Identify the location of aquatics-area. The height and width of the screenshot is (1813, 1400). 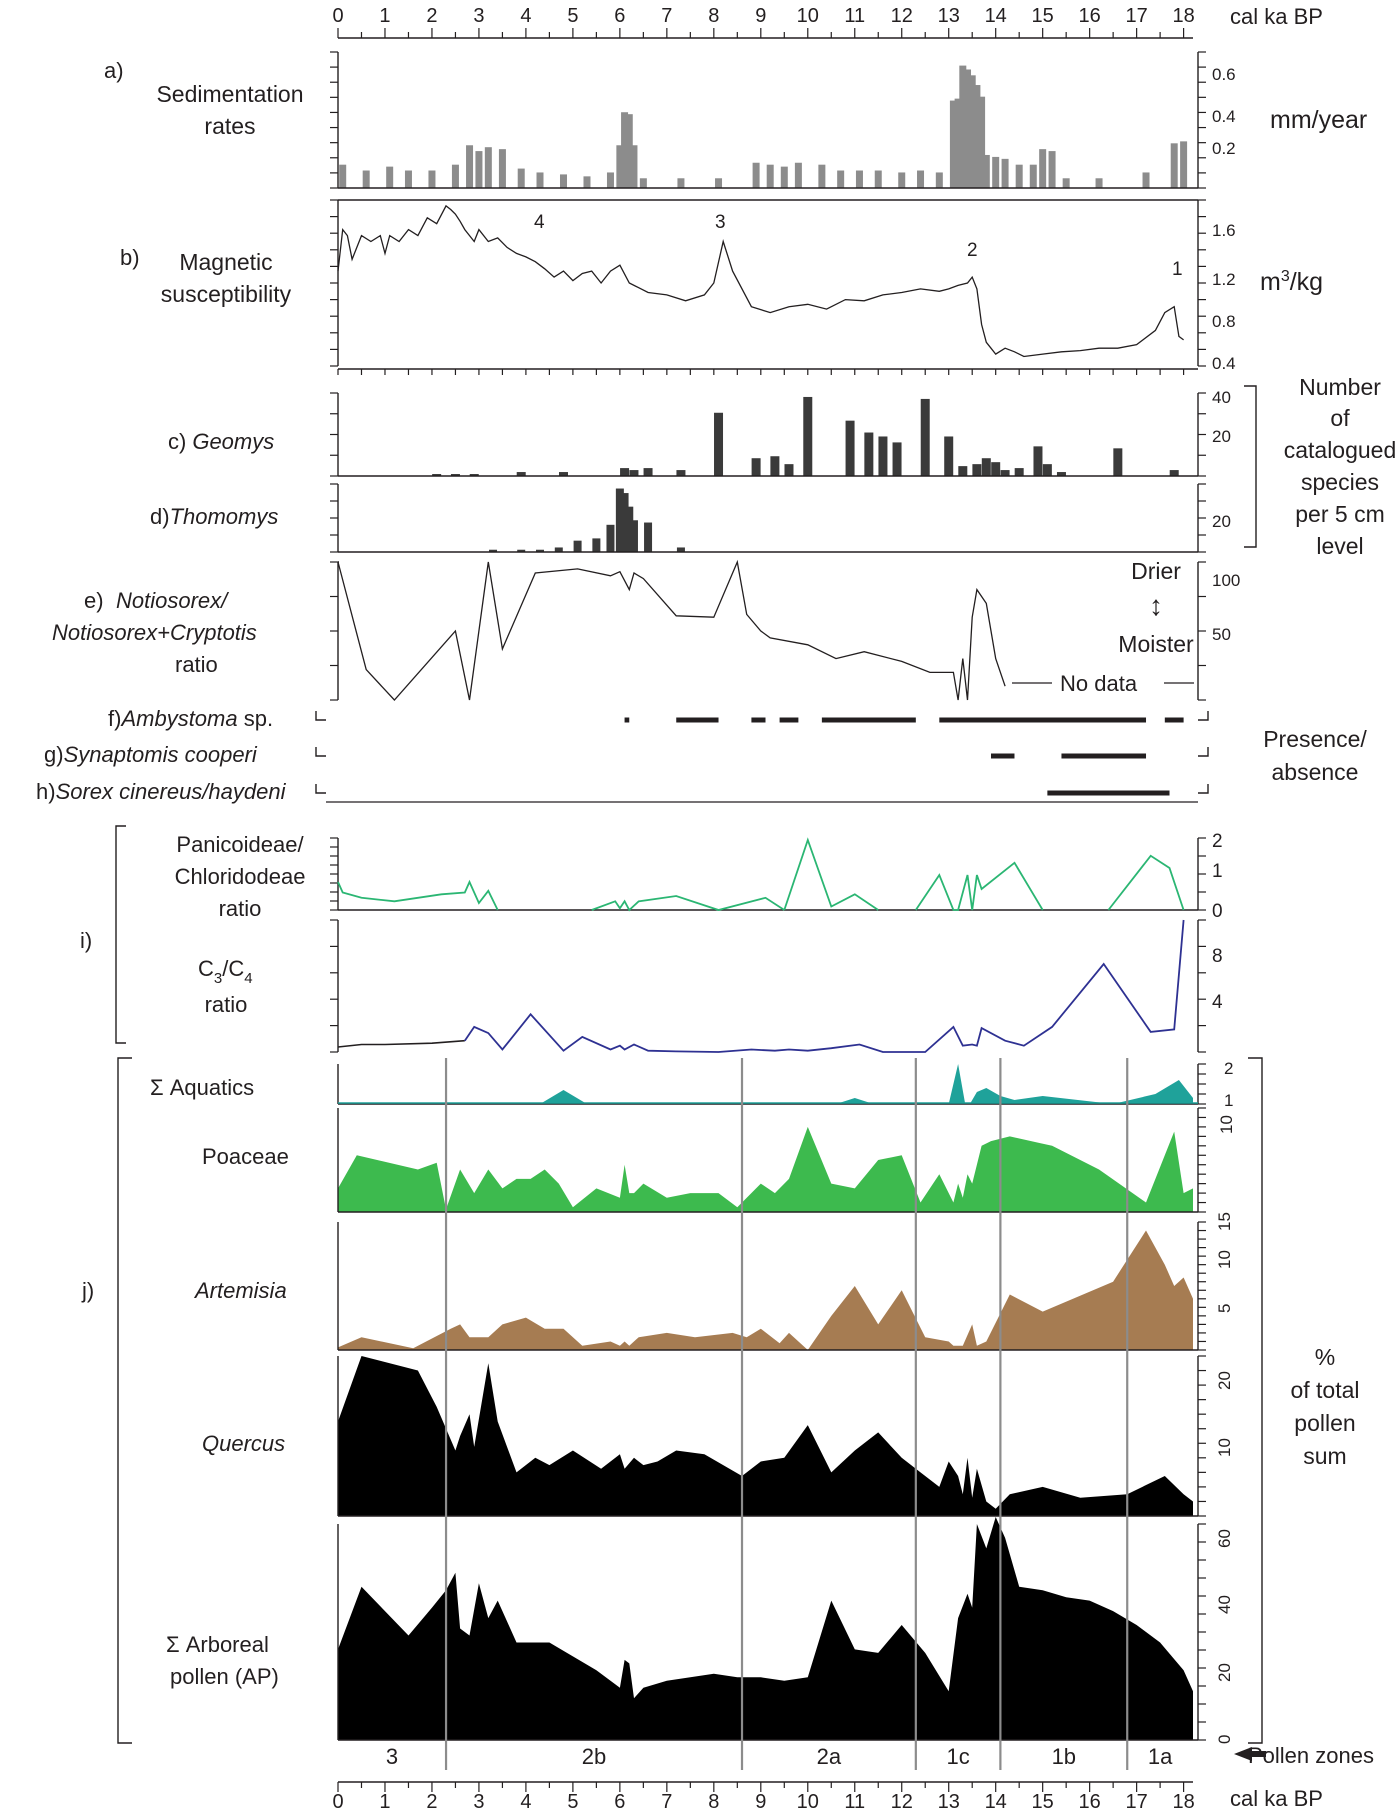
(765, 1084).